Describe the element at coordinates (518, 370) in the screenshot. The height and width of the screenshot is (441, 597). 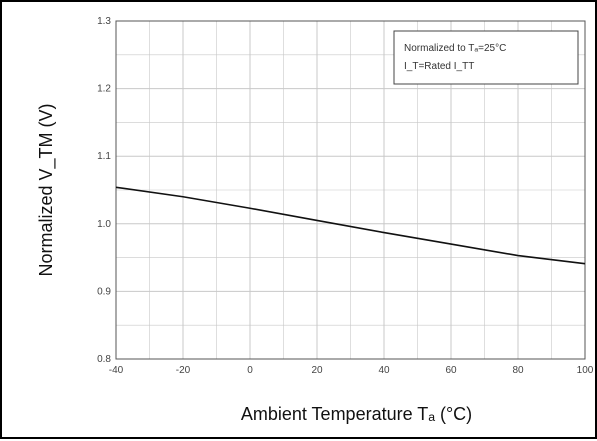
I see `x-tick-label: 80` at that location.